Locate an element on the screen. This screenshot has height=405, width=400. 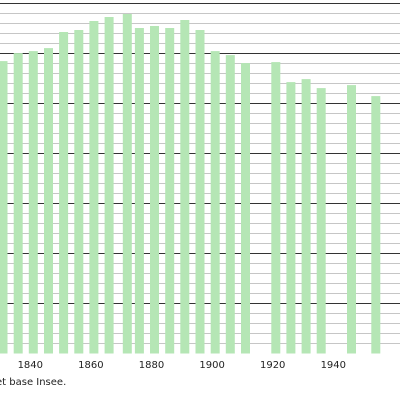
bar-1911 is located at coordinates (245, 208).